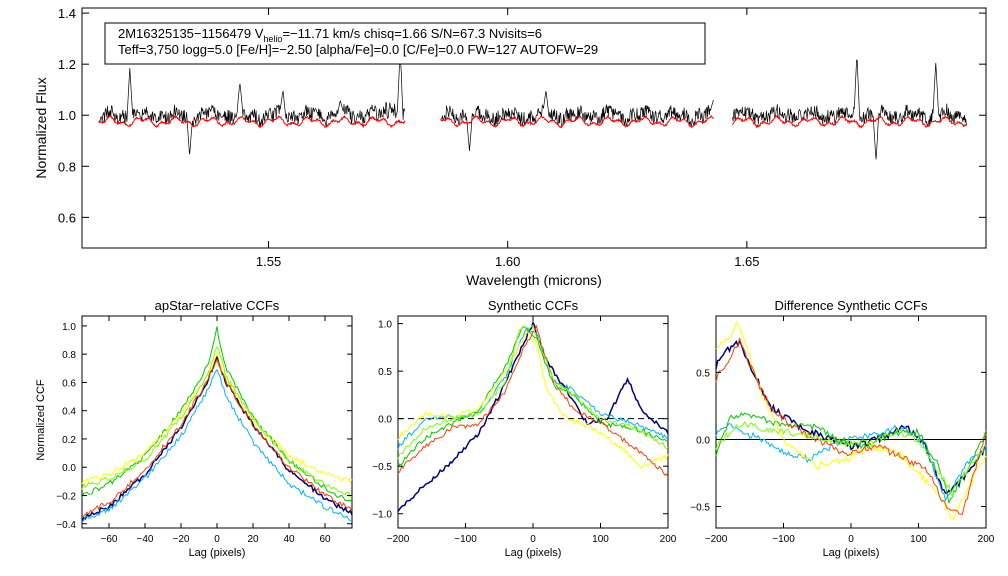 This screenshot has width=1008, height=576. I want to click on info-box, so click(405, 43).